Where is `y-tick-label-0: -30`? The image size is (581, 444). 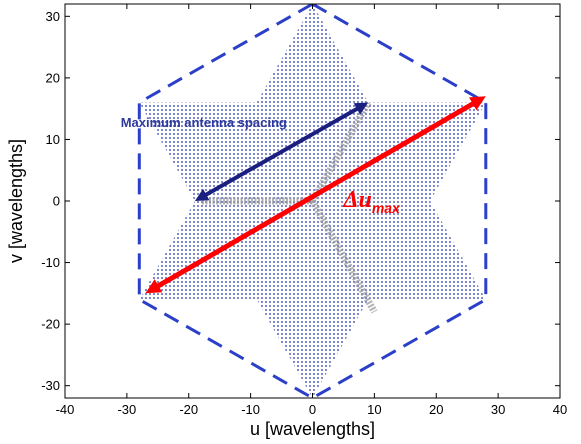
y-tick-label-0: -30 is located at coordinates (50, 385).